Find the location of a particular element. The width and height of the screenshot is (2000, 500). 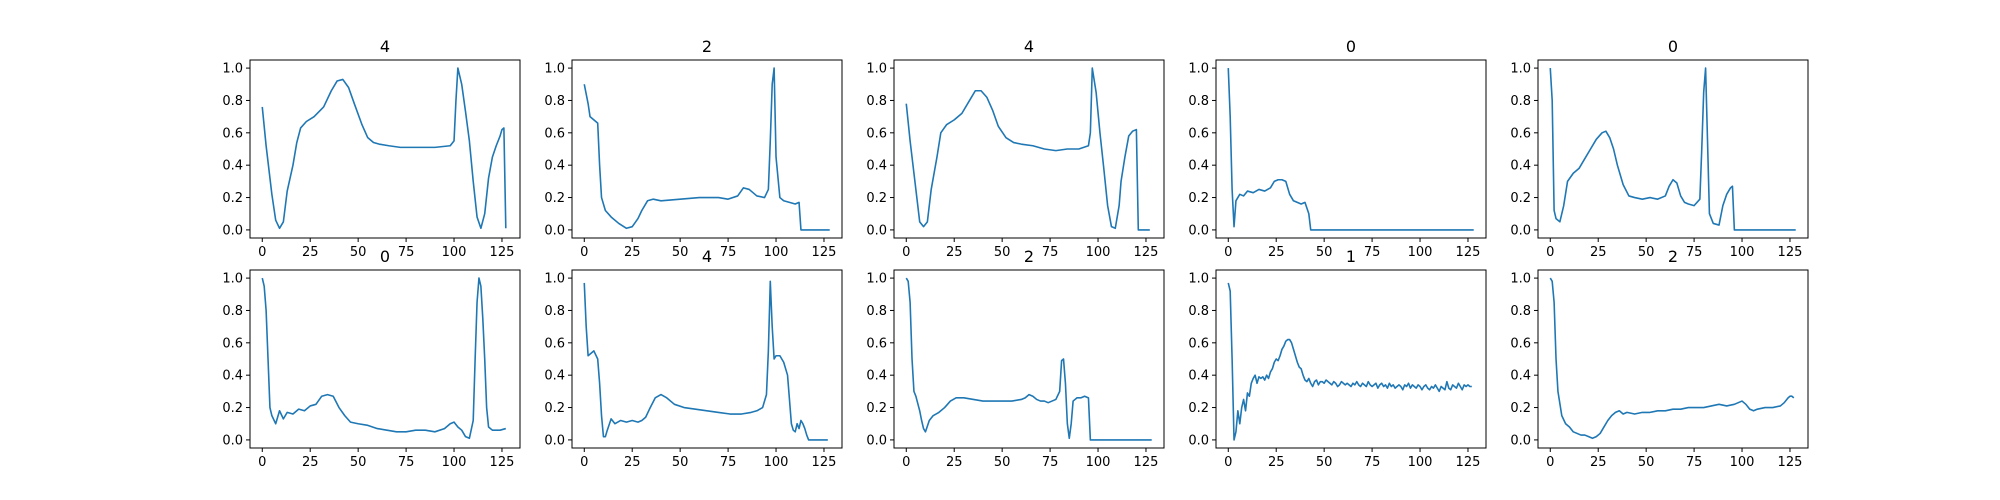

subplot-10: 2 0.0 0.2 0.4 0.6 0.8 1.0 0 25 50 75 100 125 is located at coordinates (1659, 358).